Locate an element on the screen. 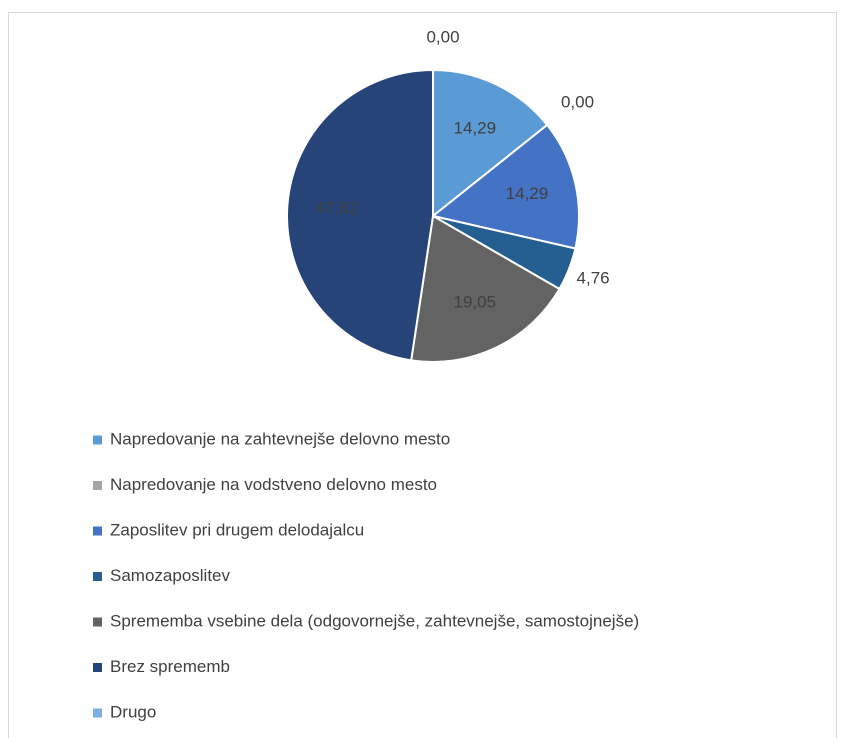 The image size is (844, 738). legend-label: Zaposlitev pri drugem delodajalcu is located at coordinates (237, 529).